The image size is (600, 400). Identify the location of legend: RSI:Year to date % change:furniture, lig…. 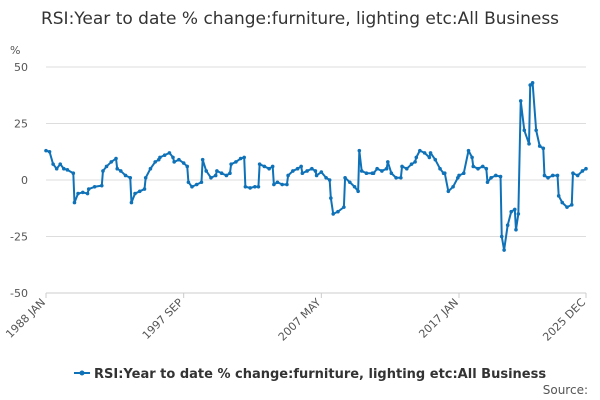
(310, 374).